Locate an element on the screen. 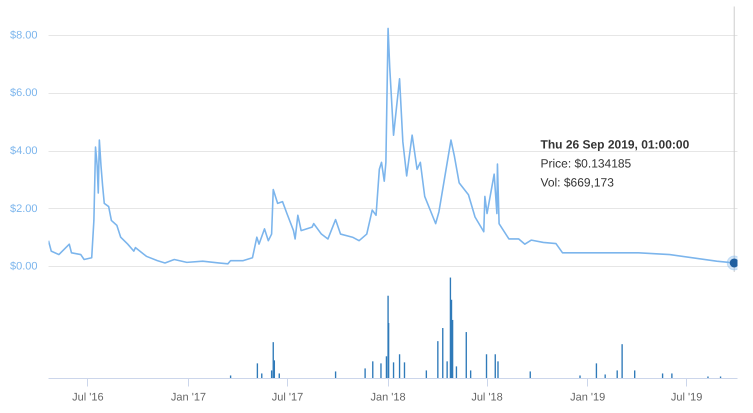 This screenshot has width=753, height=413. annotation: Price: $0.134185 is located at coordinates (586, 163).